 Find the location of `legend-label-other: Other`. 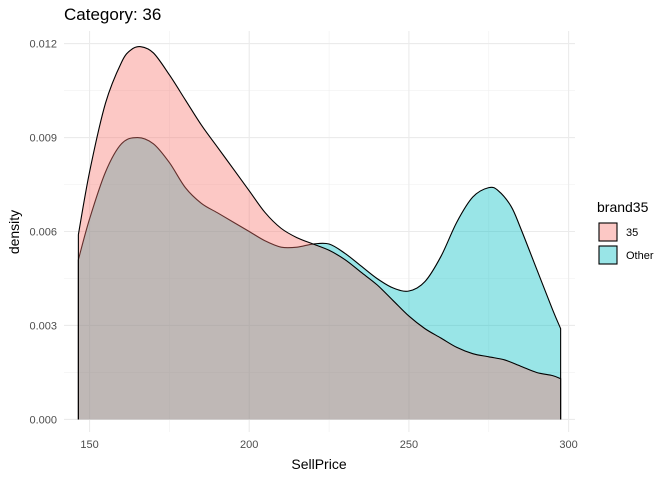

legend-label-other: Other is located at coordinates (640, 256).